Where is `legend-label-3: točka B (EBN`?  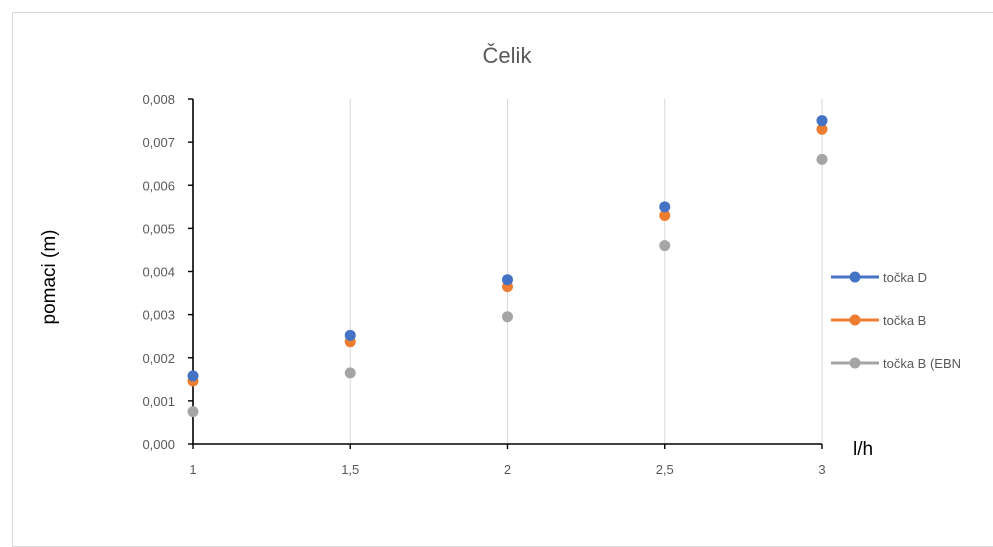 legend-label-3: točka B (EBN is located at coordinates (922, 363).